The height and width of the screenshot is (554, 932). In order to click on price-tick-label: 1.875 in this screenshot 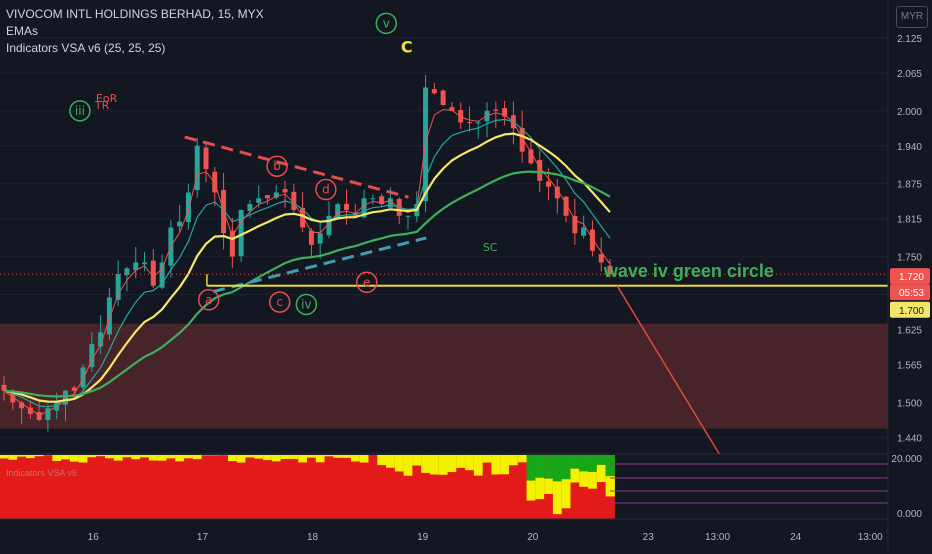, I will do `click(909, 185)`.